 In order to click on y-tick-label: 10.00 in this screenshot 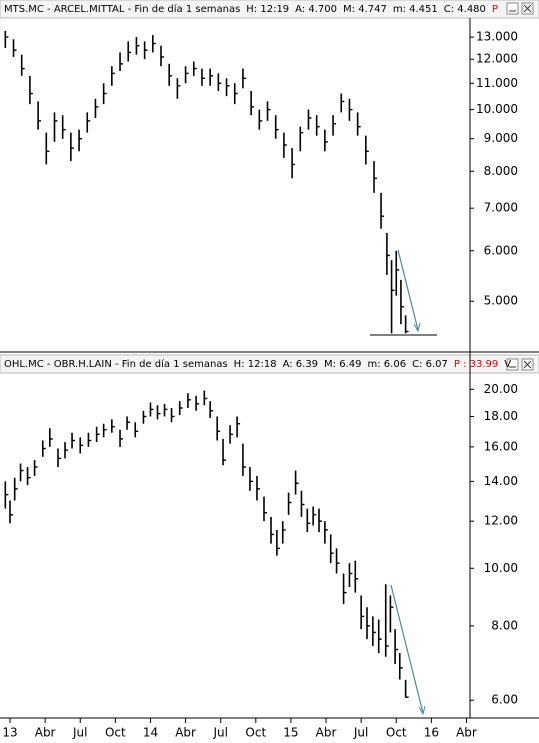, I will do `click(501, 568)`.